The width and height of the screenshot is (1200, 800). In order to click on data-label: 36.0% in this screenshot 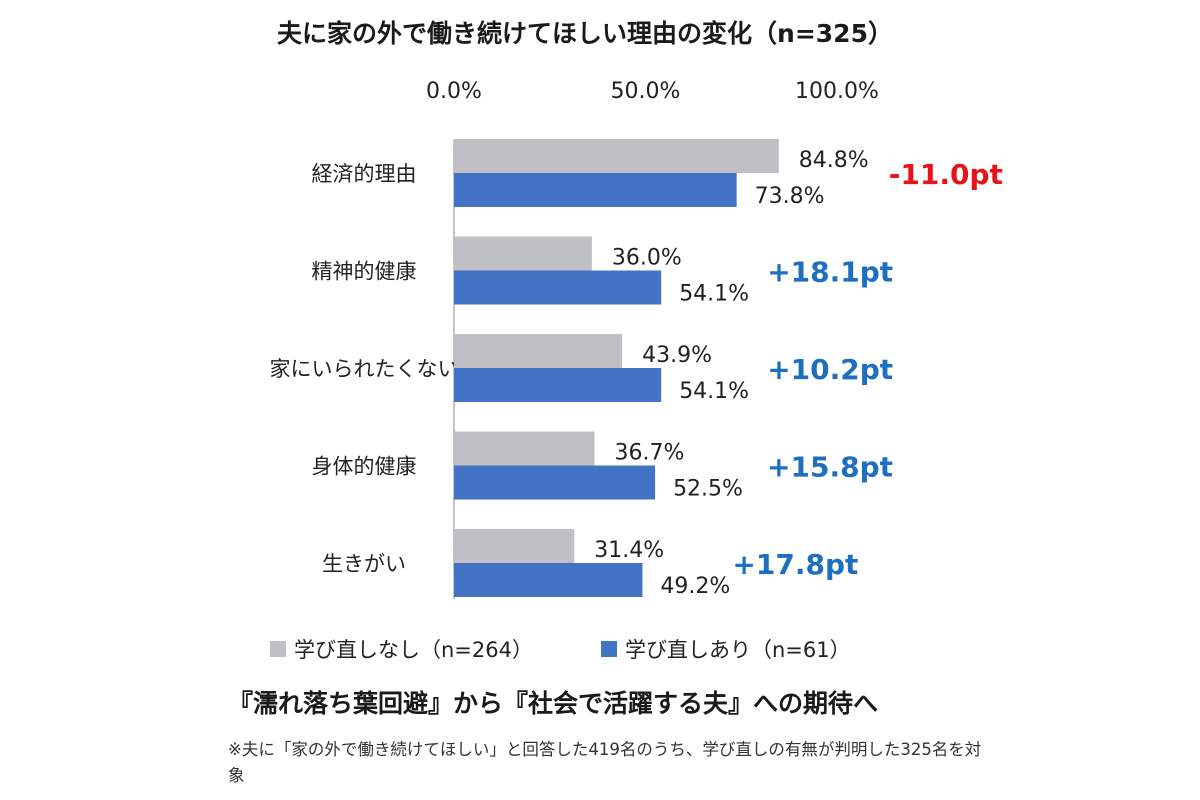, I will do `click(647, 258)`.